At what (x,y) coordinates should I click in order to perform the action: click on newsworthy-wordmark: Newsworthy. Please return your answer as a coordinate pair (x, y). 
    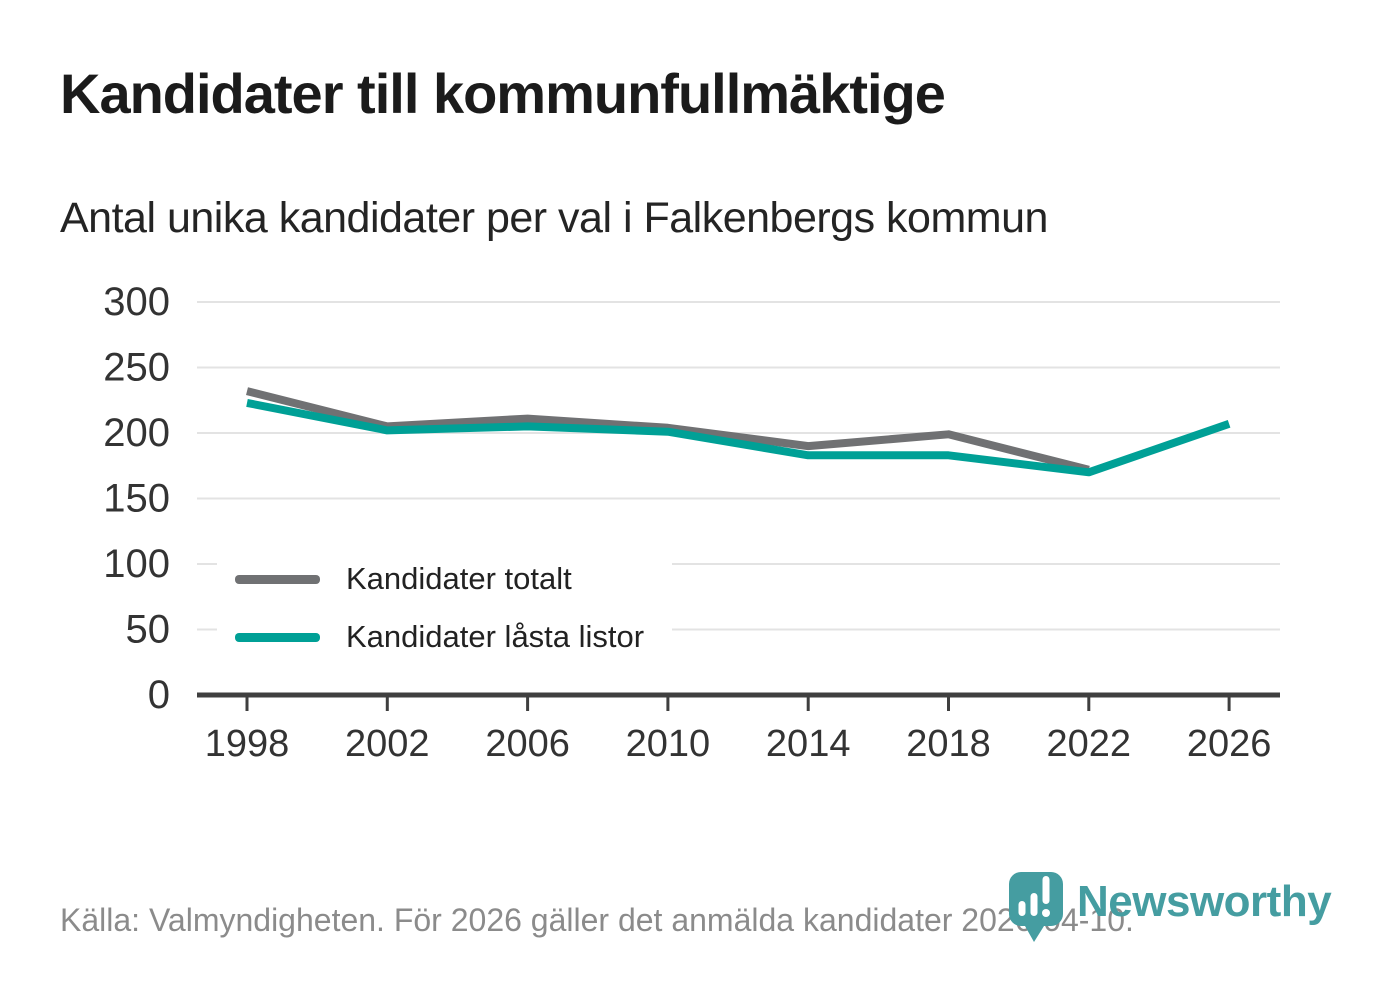
    Looking at the image, I should click on (1204, 901).